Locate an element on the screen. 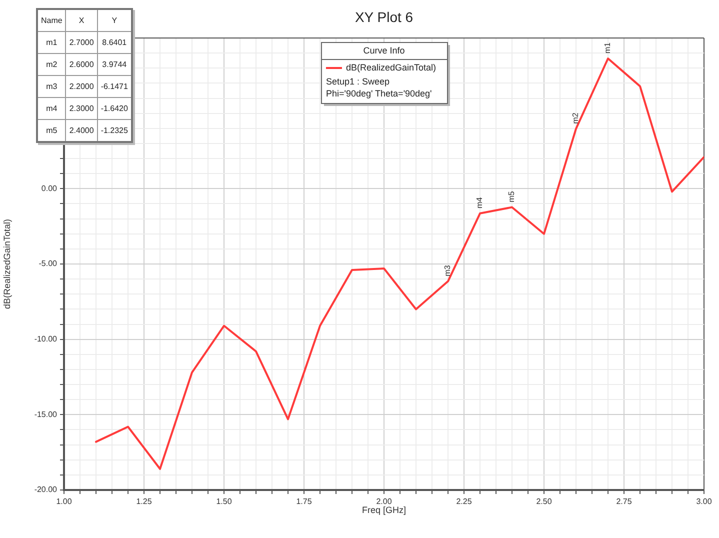 Image resolution: width=719 pixels, height=538 pixels. annotation: Phi='90deg' Theta='90deg' is located at coordinates (379, 93).